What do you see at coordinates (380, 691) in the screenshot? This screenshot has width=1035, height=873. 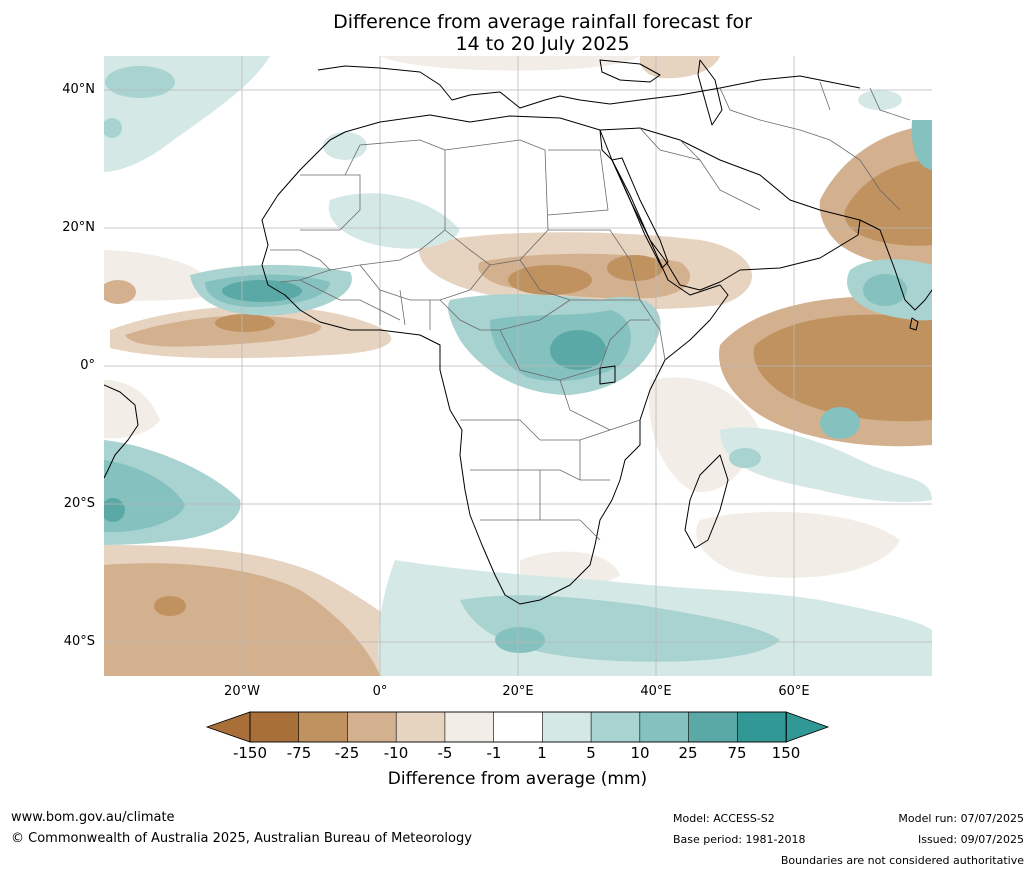 I see `lon-label-0: 0°` at bounding box center [380, 691].